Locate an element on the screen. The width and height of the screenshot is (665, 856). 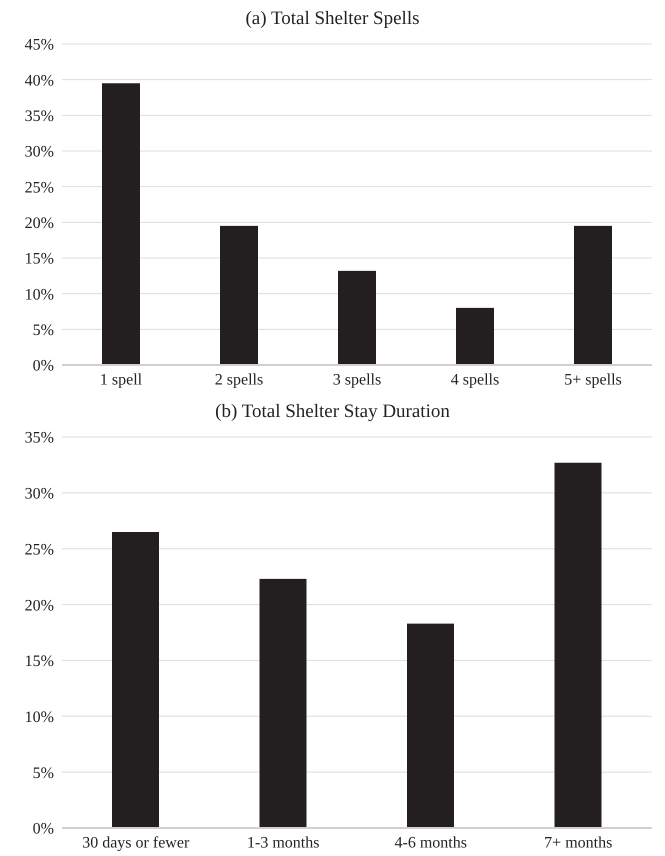
chart-title: (a) Total Shelter Spells is located at coordinates (332, 19).